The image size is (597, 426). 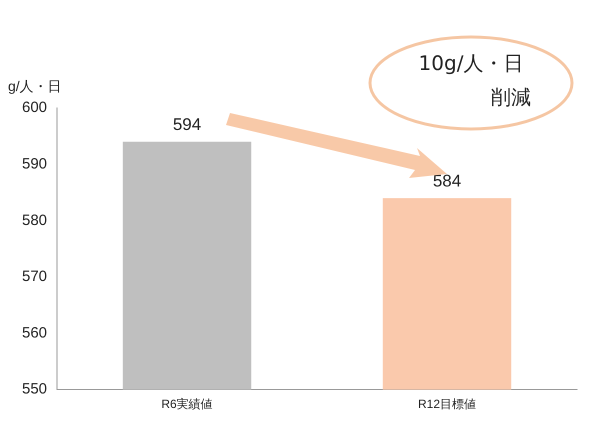 What do you see at coordinates (35, 277) in the screenshot?
I see `y-tick-label: 570` at bounding box center [35, 277].